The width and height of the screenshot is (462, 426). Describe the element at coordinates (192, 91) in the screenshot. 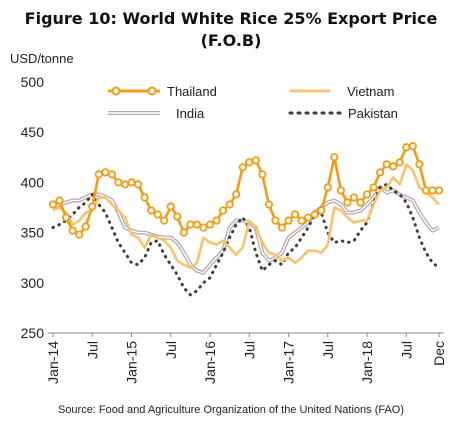

I see `legend-label-thailand: Thailand` at that location.